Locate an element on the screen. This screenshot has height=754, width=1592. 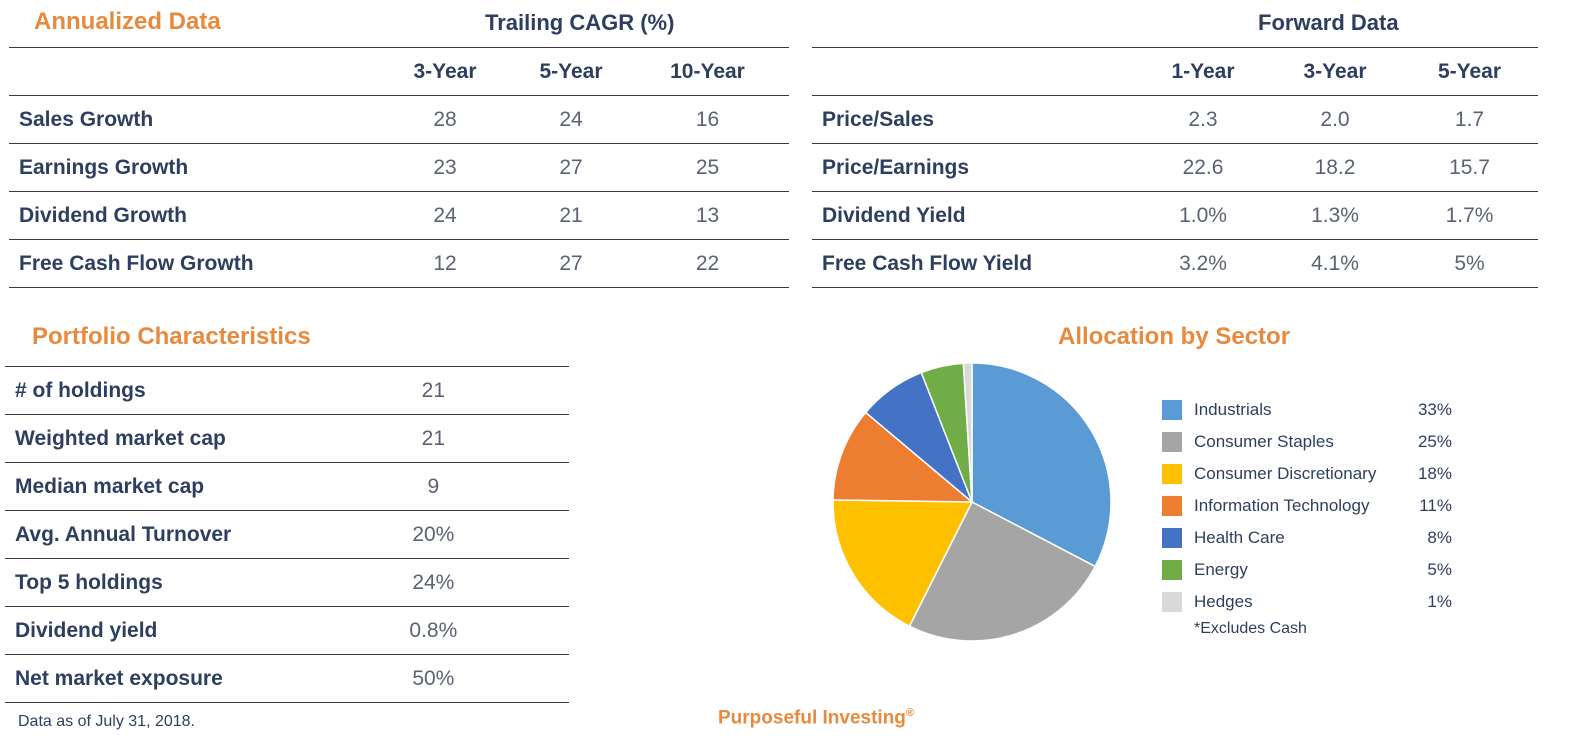
annualized-header-row: 3-Year 5-Year 10-Year is located at coordinates (399, 71).